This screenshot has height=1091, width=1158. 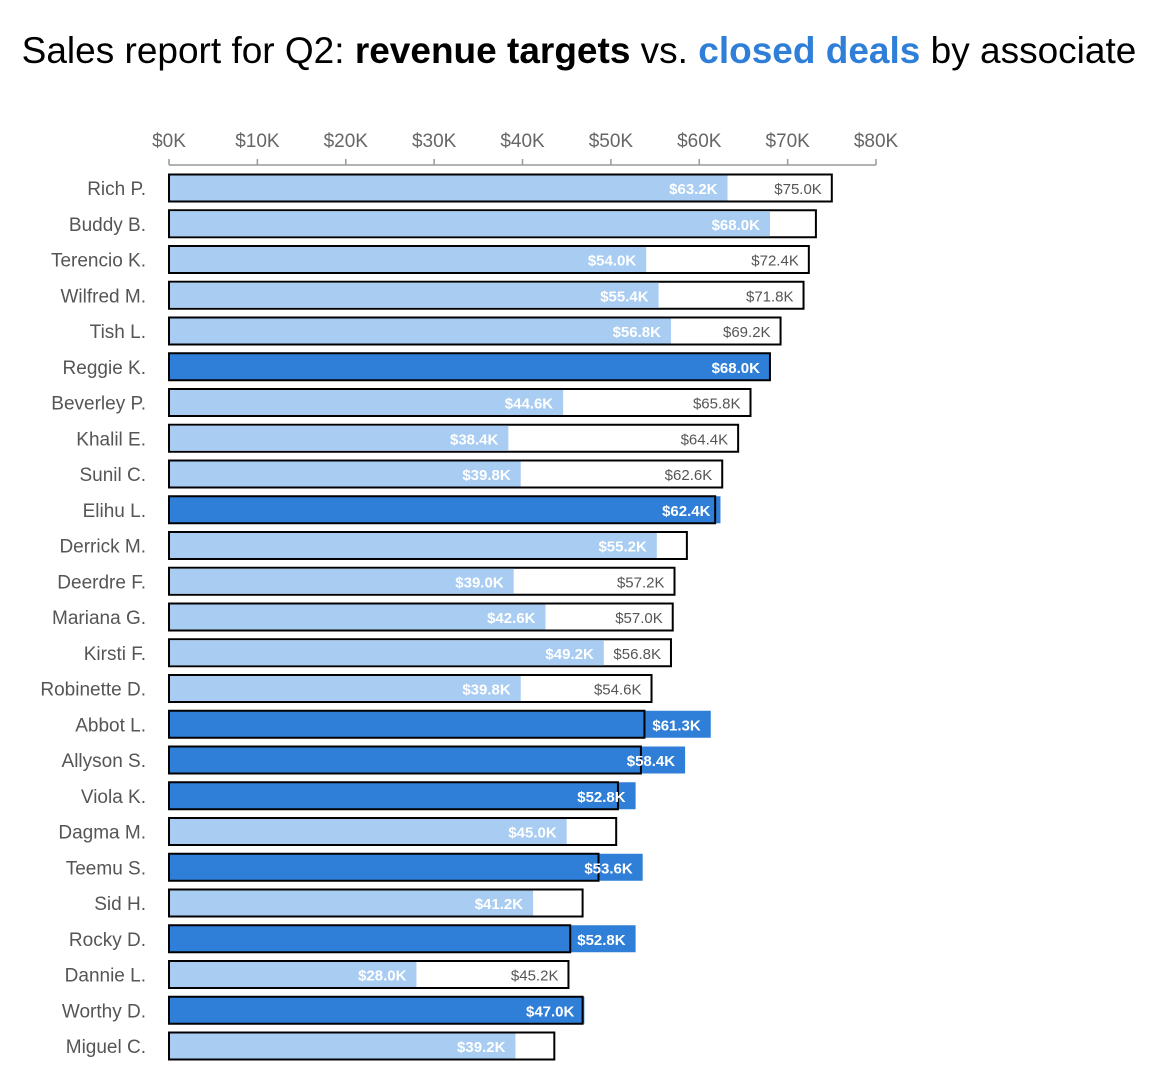 I want to click on closed-deals-label: $47.0K, so click(x=550, y=1011).